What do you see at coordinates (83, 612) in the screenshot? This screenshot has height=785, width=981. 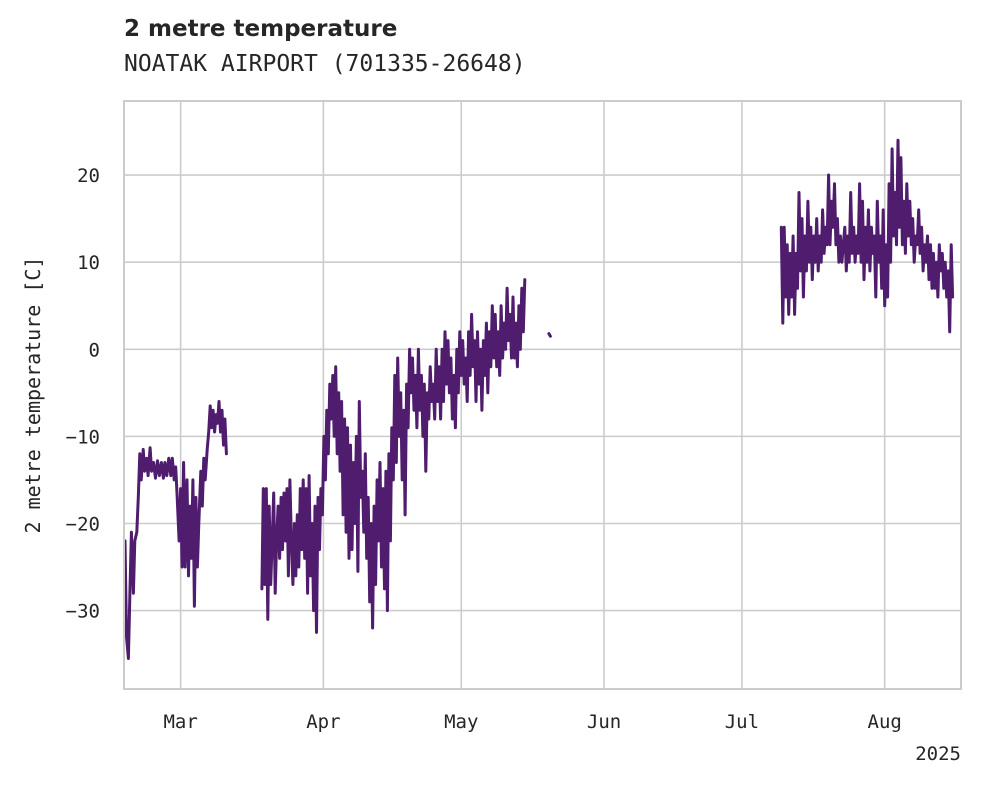 I see `y-tick-label: −30` at bounding box center [83, 612].